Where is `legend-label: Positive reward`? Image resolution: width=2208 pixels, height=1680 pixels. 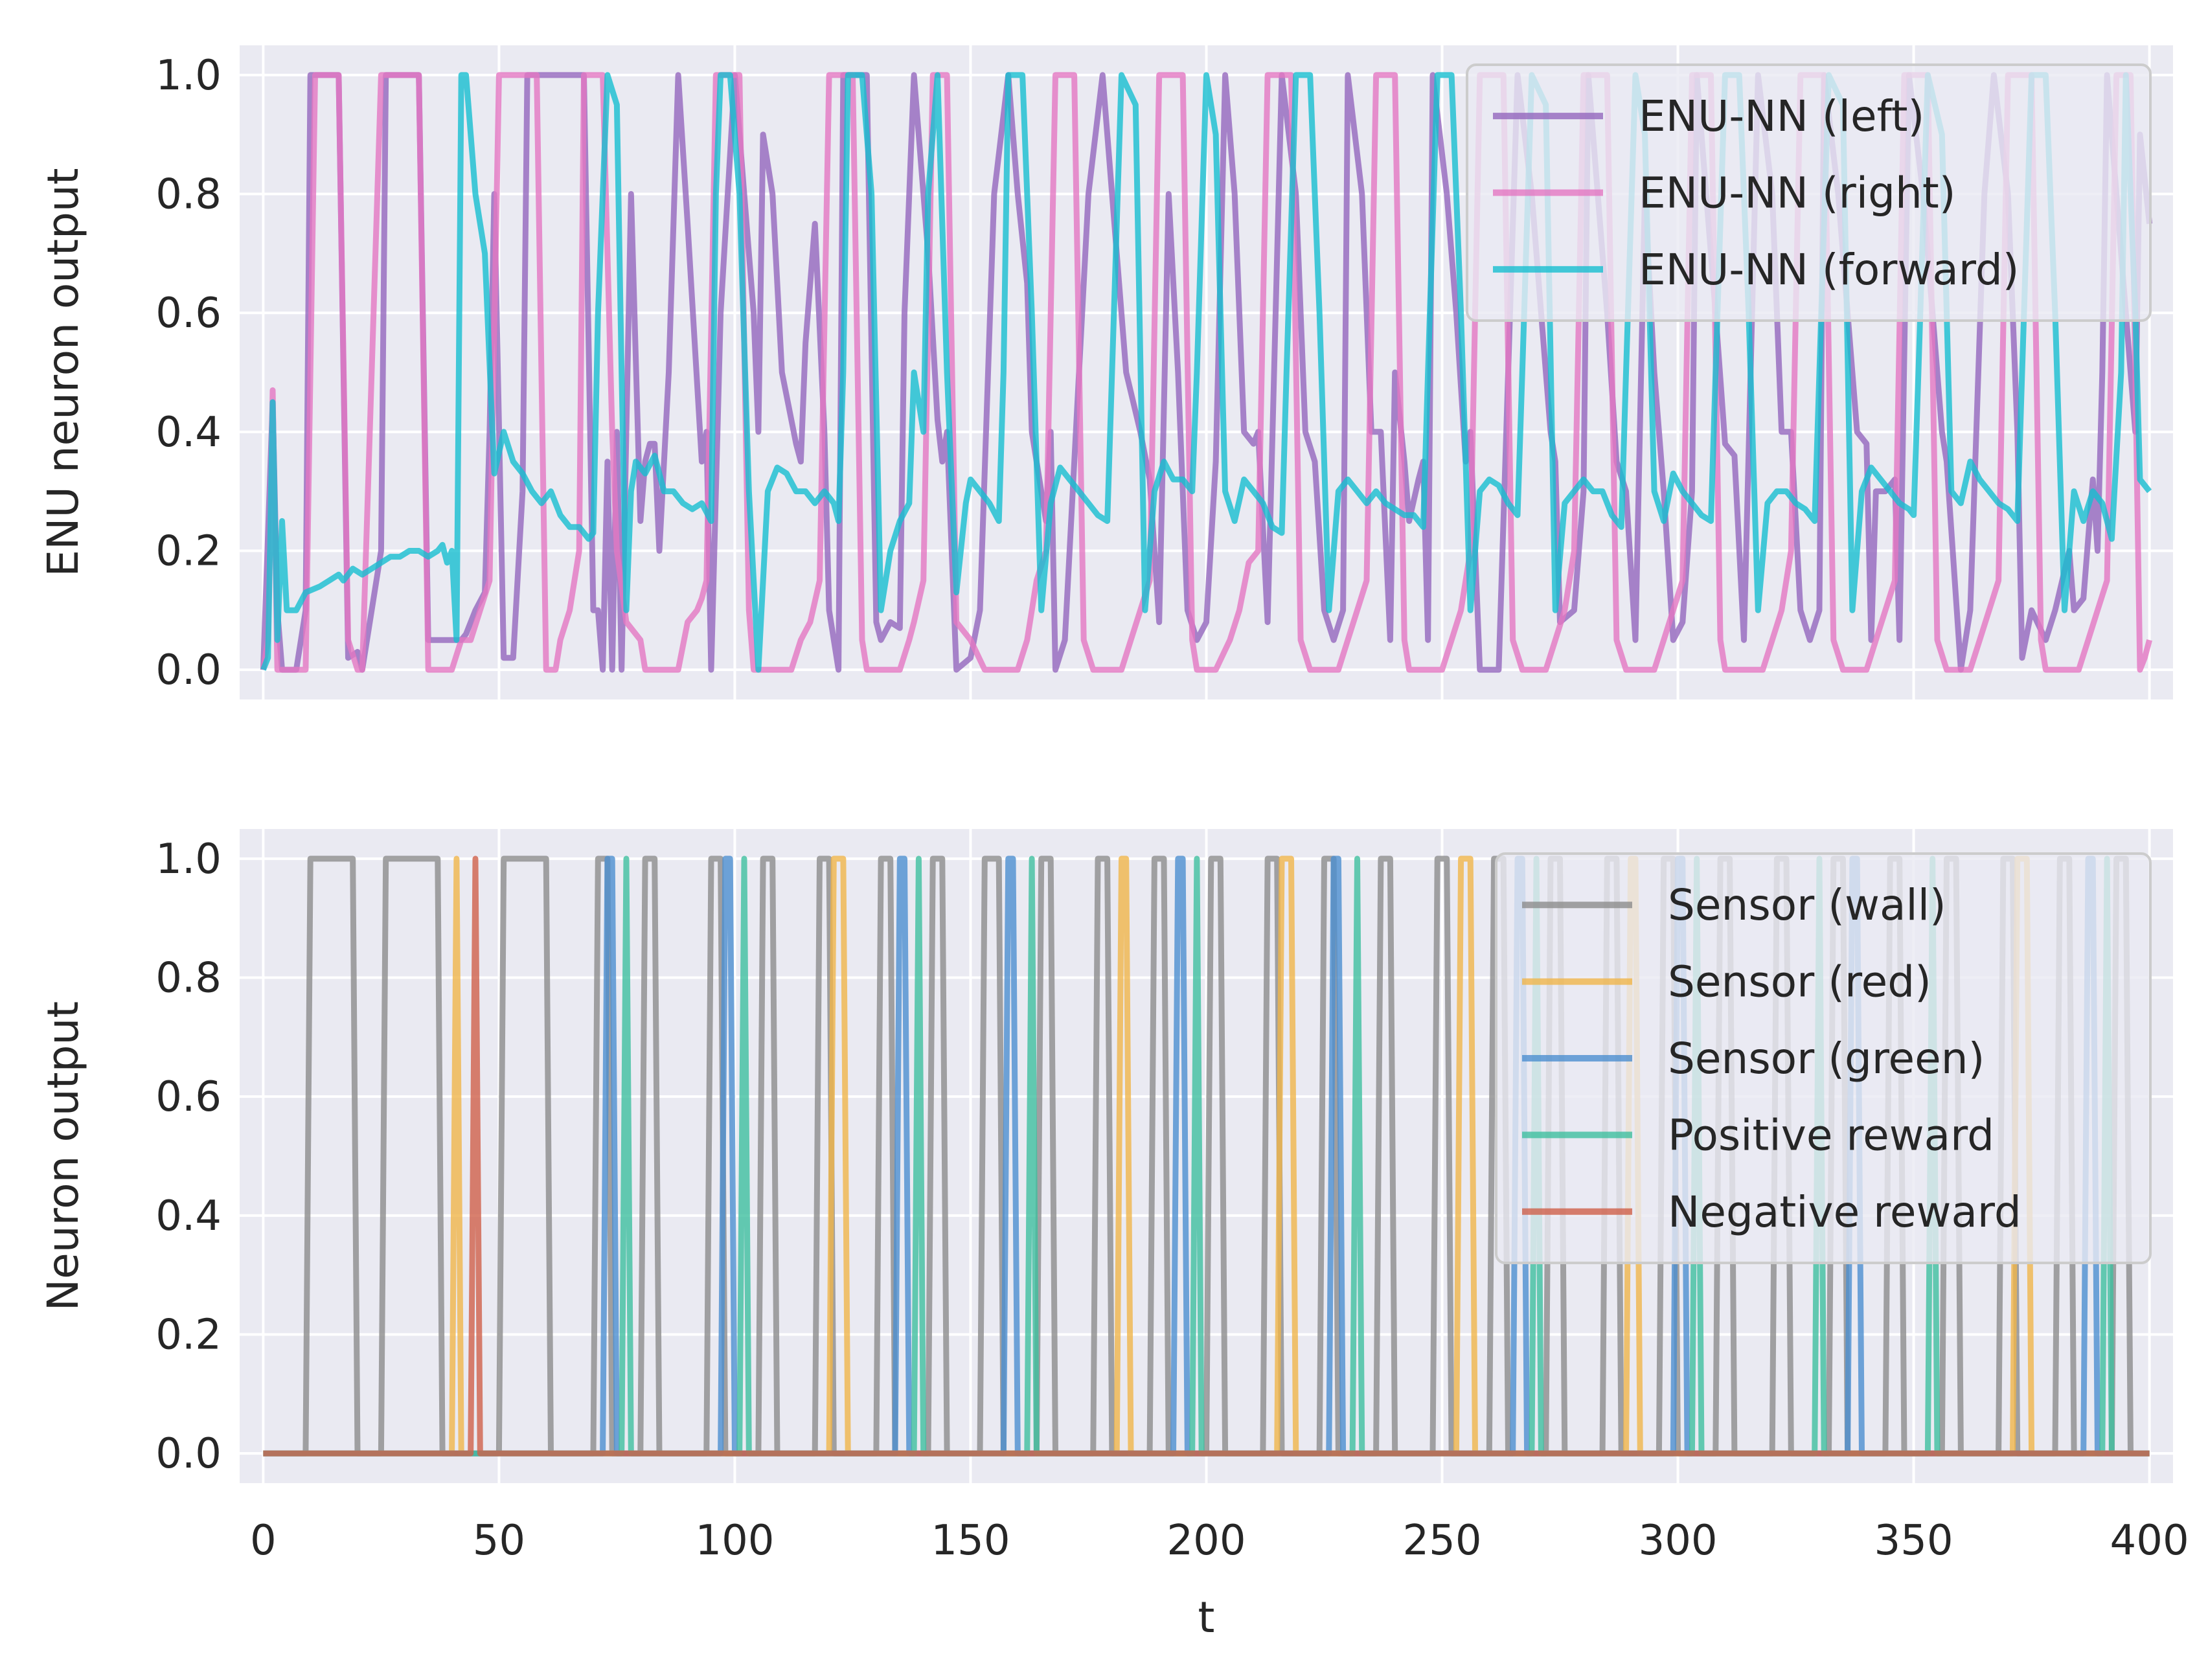 legend-label: Positive reward is located at coordinates (1831, 1135).